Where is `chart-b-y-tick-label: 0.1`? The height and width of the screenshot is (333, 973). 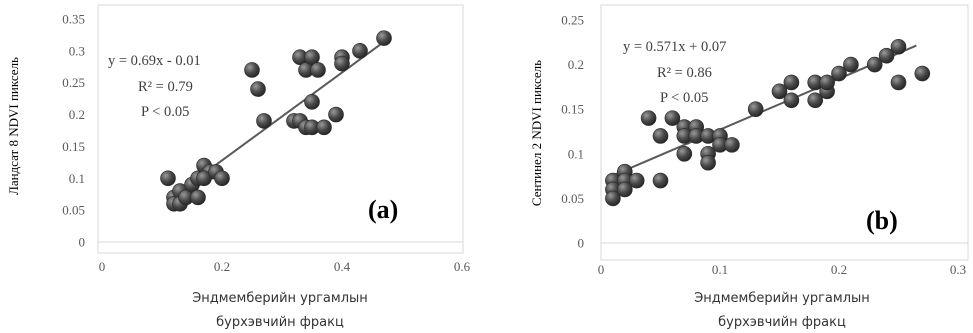
chart-b-y-tick-label: 0.1 is located at coordinates (576, 153).